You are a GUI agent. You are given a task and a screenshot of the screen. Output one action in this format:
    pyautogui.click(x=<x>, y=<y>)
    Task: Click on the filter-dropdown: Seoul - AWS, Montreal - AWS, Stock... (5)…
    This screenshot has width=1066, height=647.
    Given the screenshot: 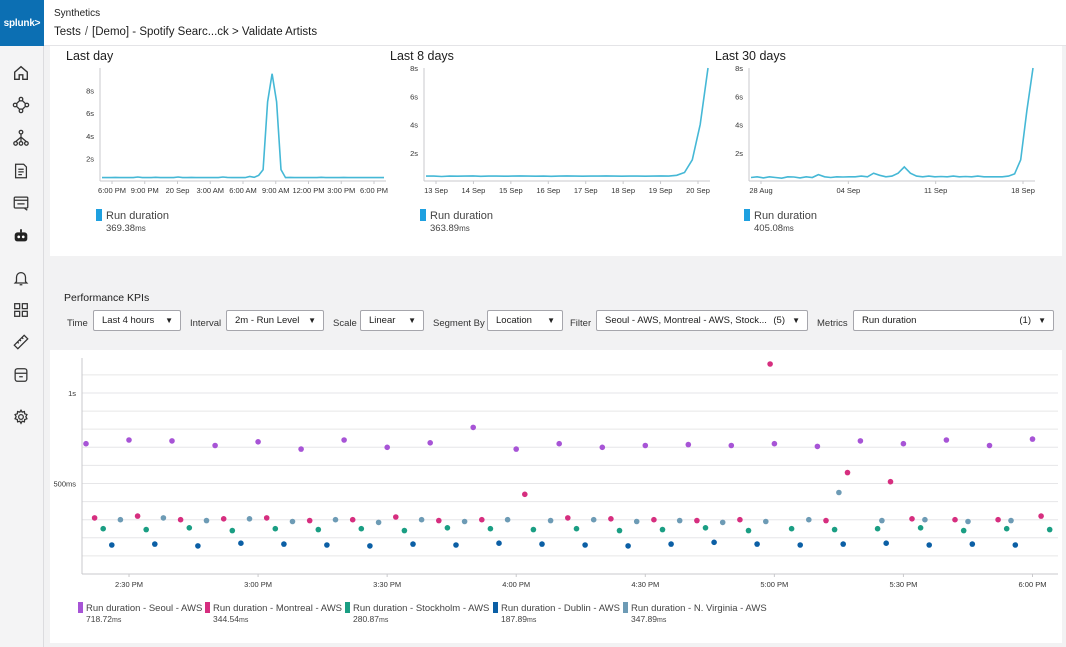 What is the action you would take?
    pyautogui.click(x=702, y=320)
    